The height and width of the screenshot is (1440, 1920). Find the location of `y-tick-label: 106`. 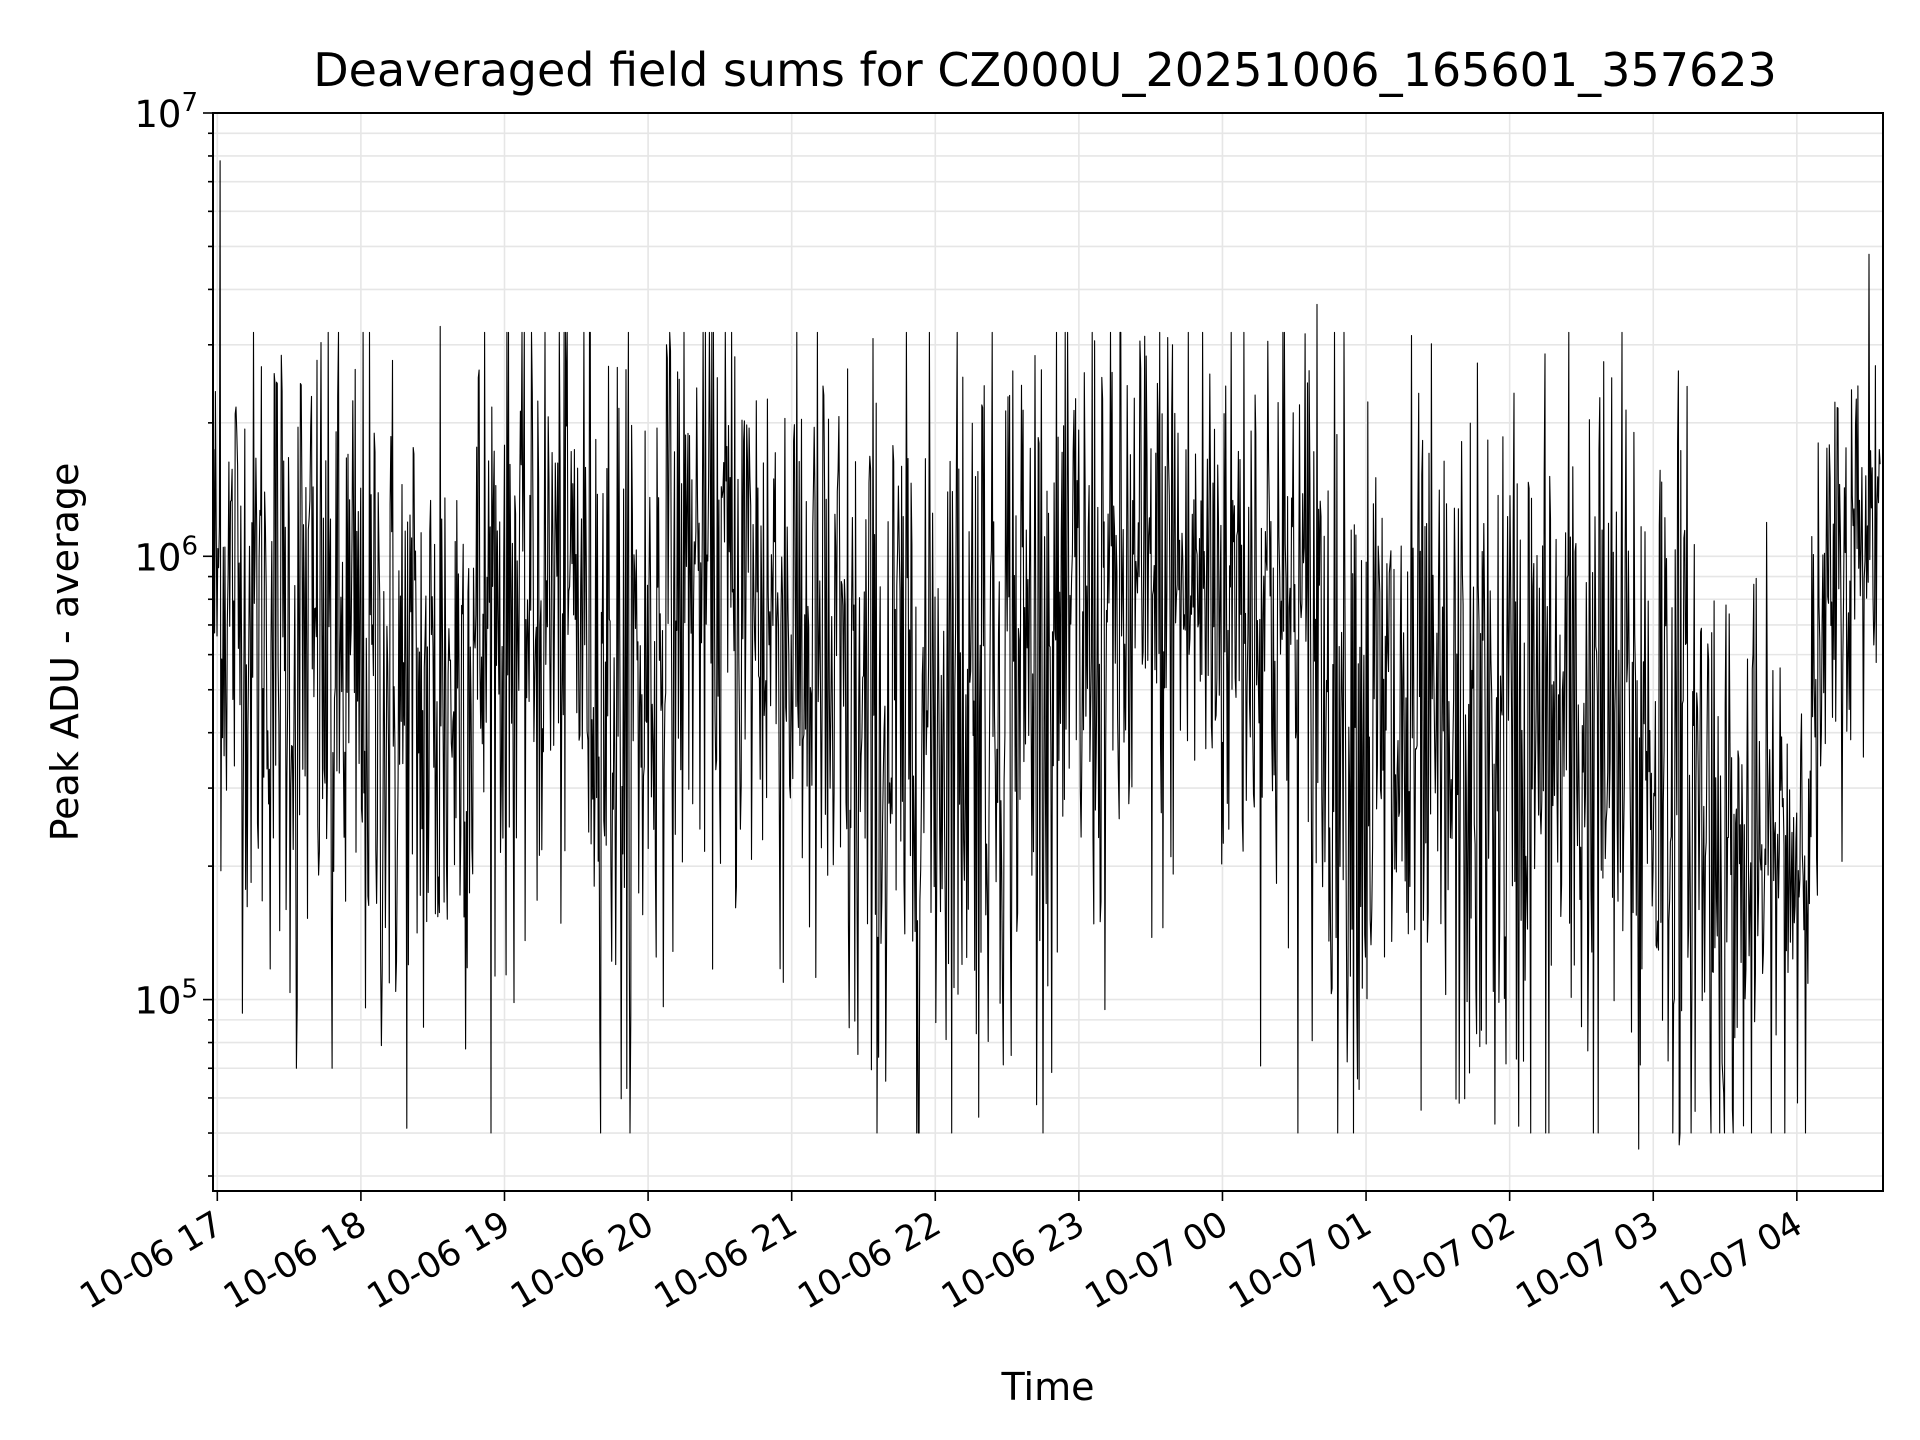

y-tick-label: 106 is located at coordinates (166, 555).